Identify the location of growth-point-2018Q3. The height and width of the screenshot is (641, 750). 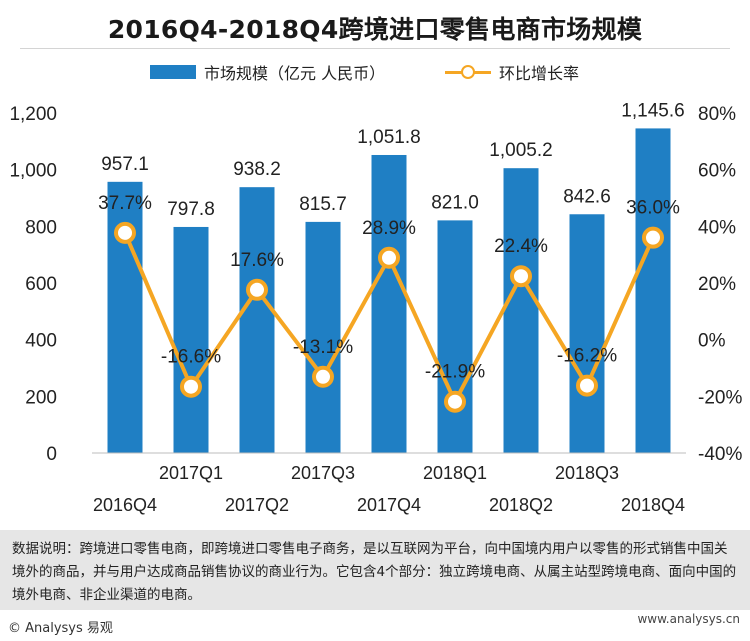
(587, 385).